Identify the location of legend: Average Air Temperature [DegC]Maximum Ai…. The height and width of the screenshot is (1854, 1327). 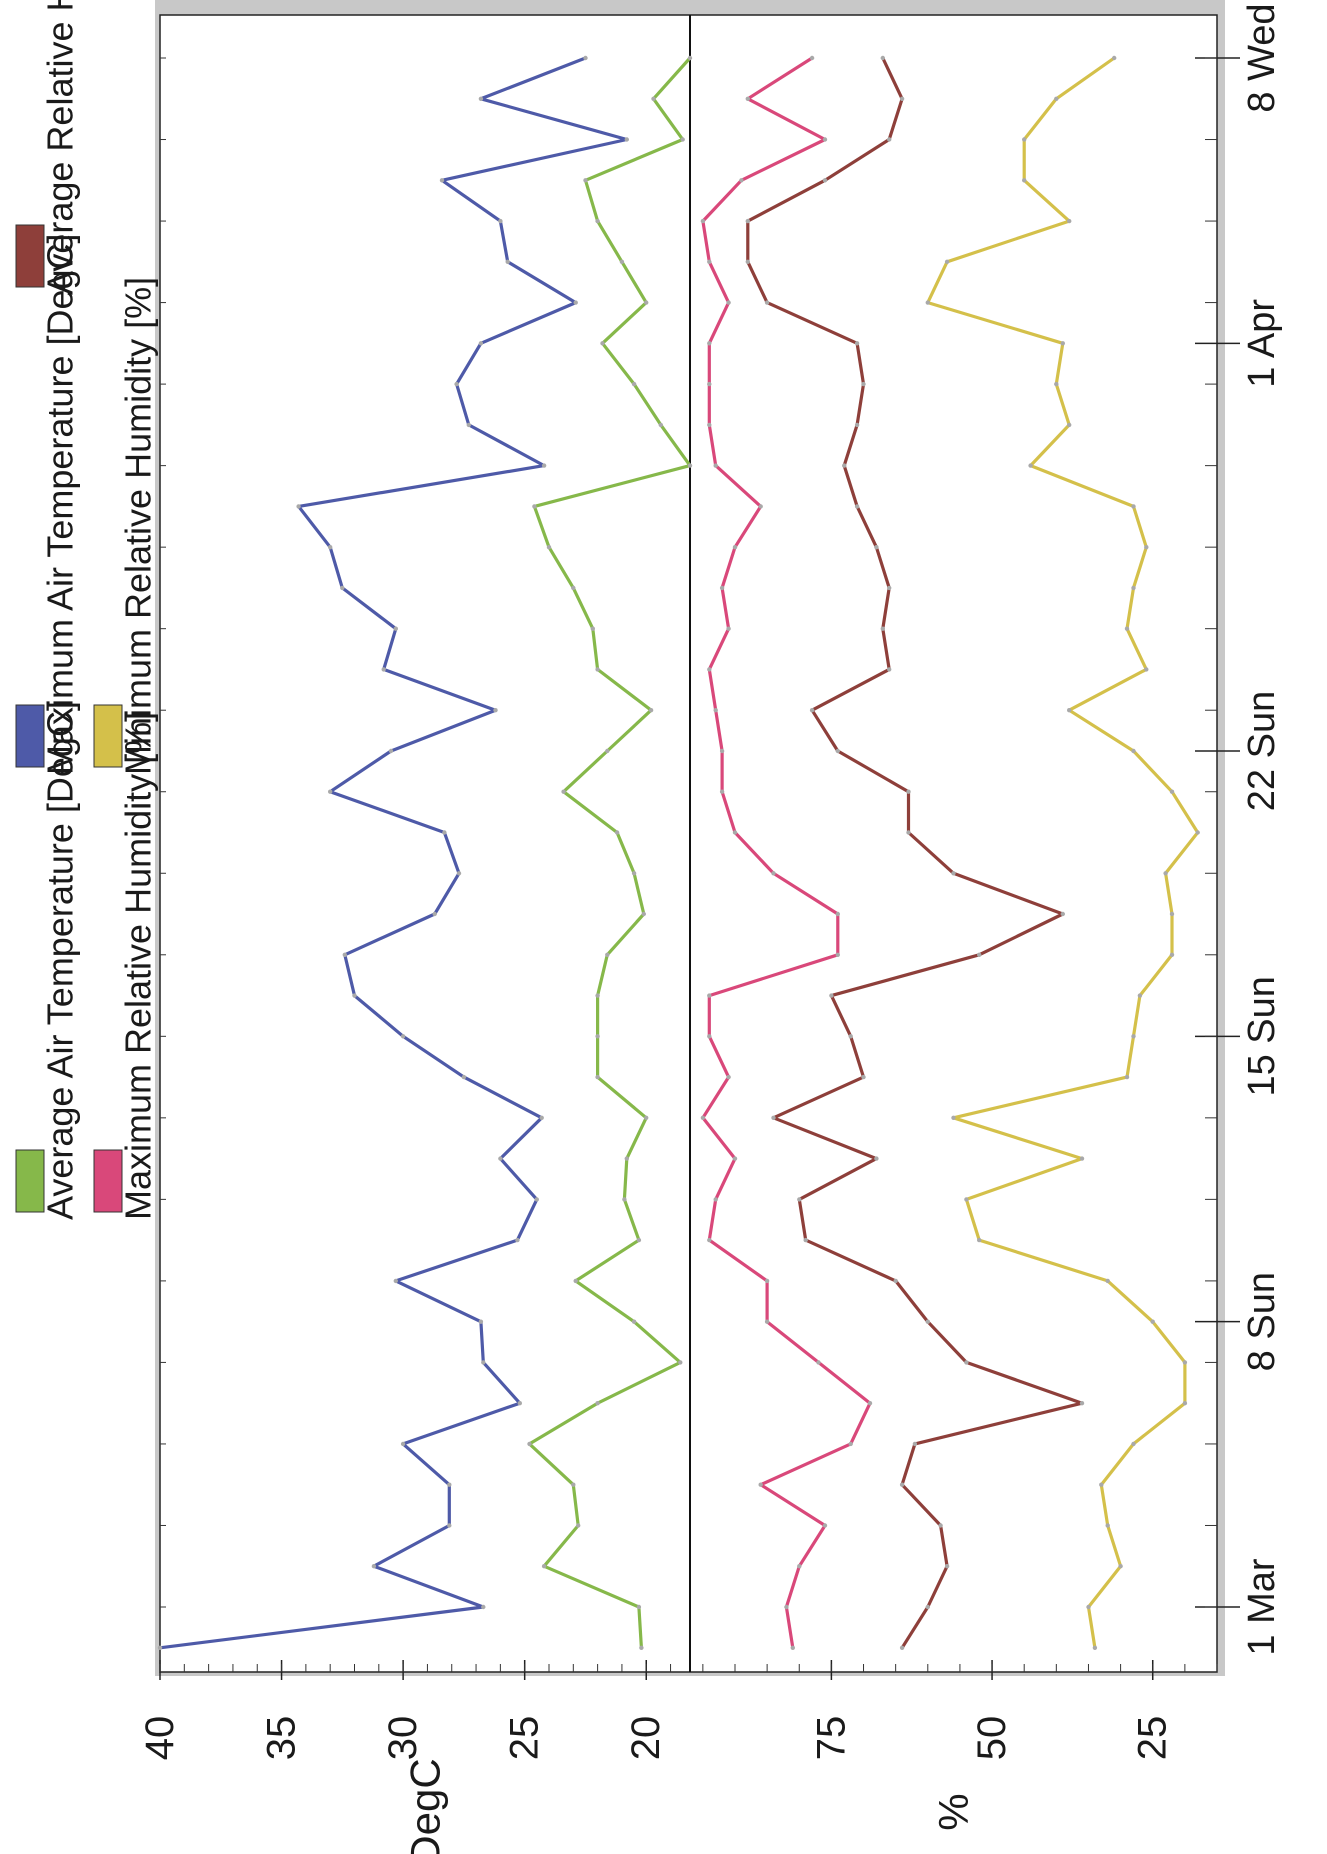
(87, 610).